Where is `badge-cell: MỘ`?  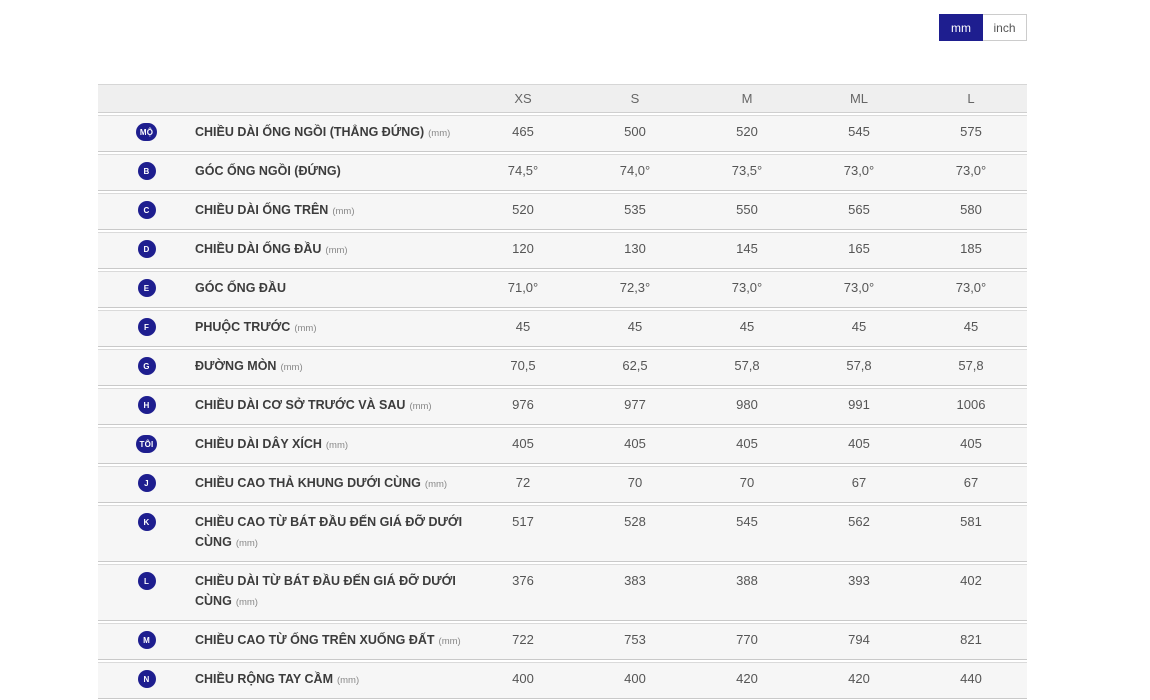 badge-cell: MỘ is located at coordinates (146, 131).